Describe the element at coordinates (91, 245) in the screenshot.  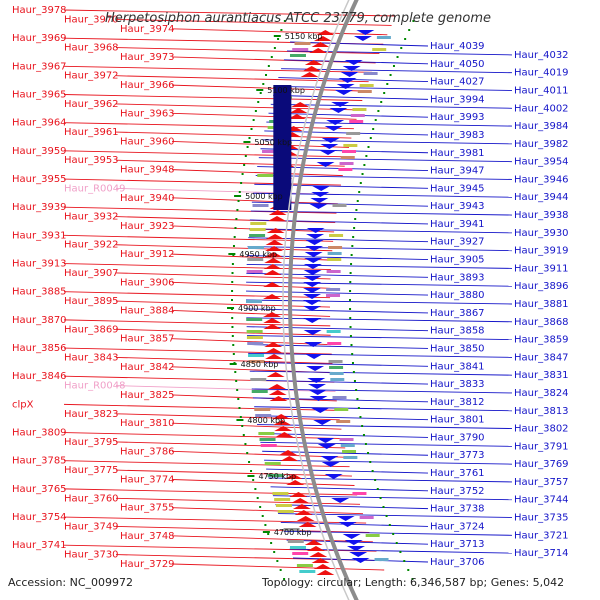
I see `left-gene-label: Haur_3922` at that location.